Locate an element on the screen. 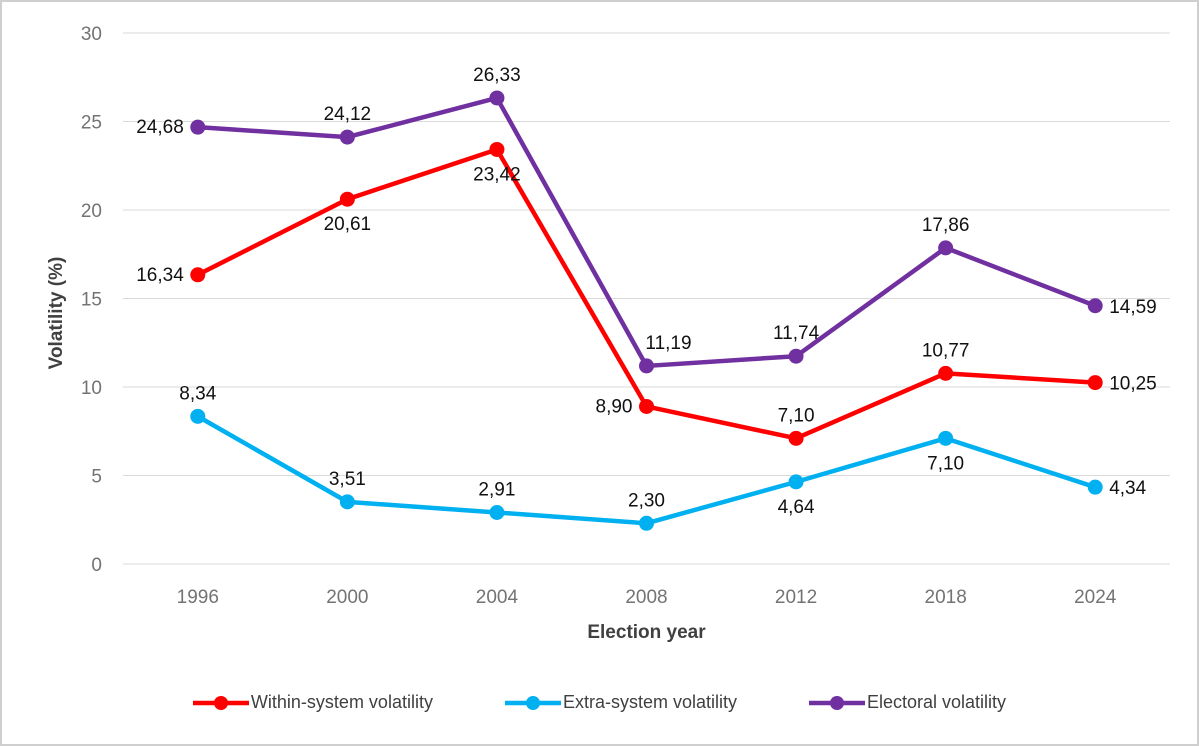 This screenshot has width=1199, height=746. data-label: 11,19 is located at coordinates (668, 343).